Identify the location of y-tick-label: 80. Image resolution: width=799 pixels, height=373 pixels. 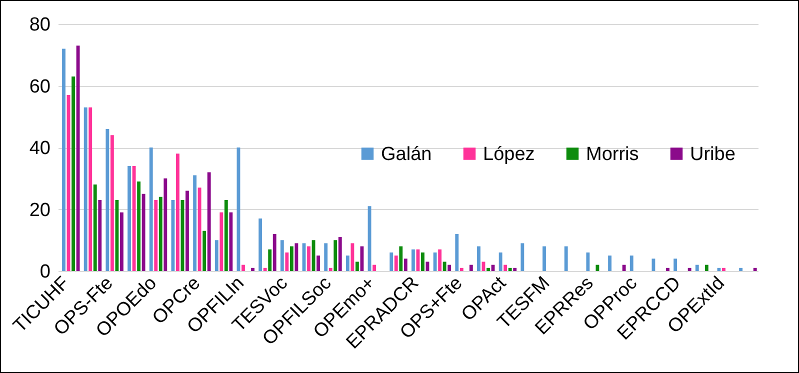
(39, 25).